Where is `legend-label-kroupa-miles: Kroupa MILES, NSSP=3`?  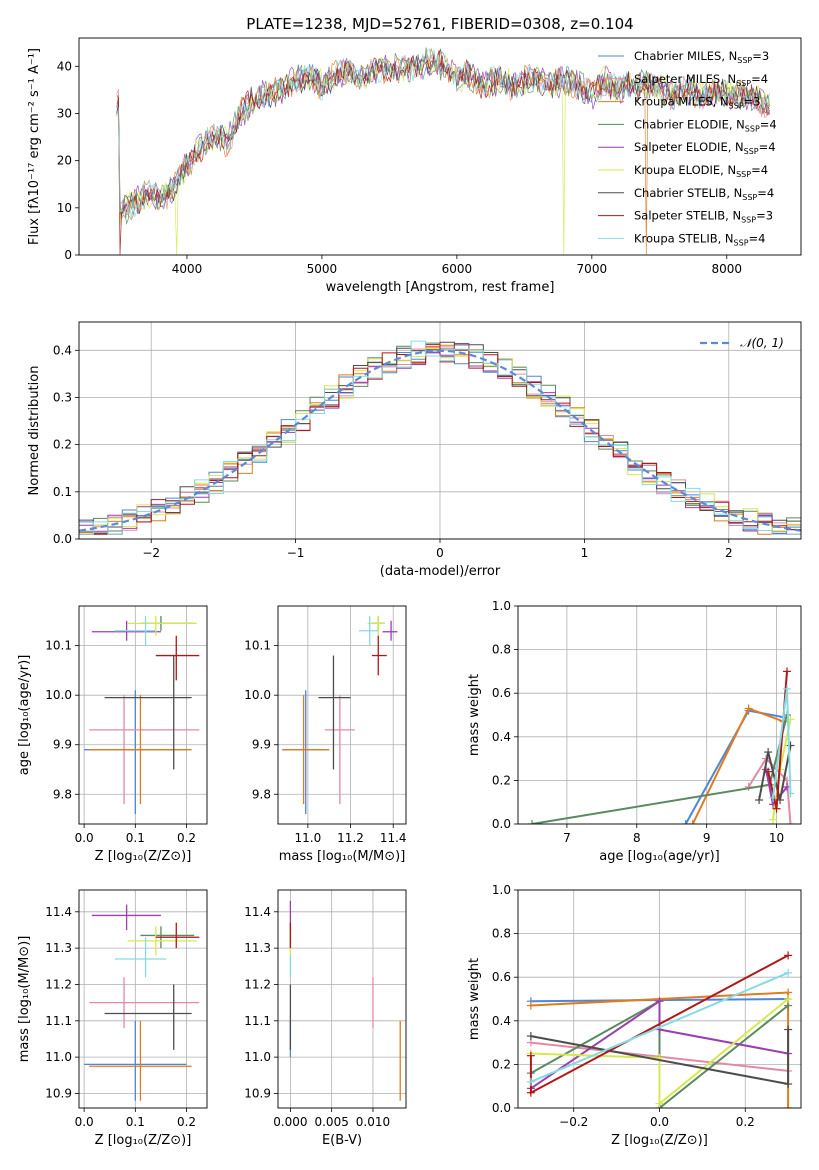
legend-label-kroupa-miles: Kroupa MILES, NSSP=3 is located at coordinates (697, 103).